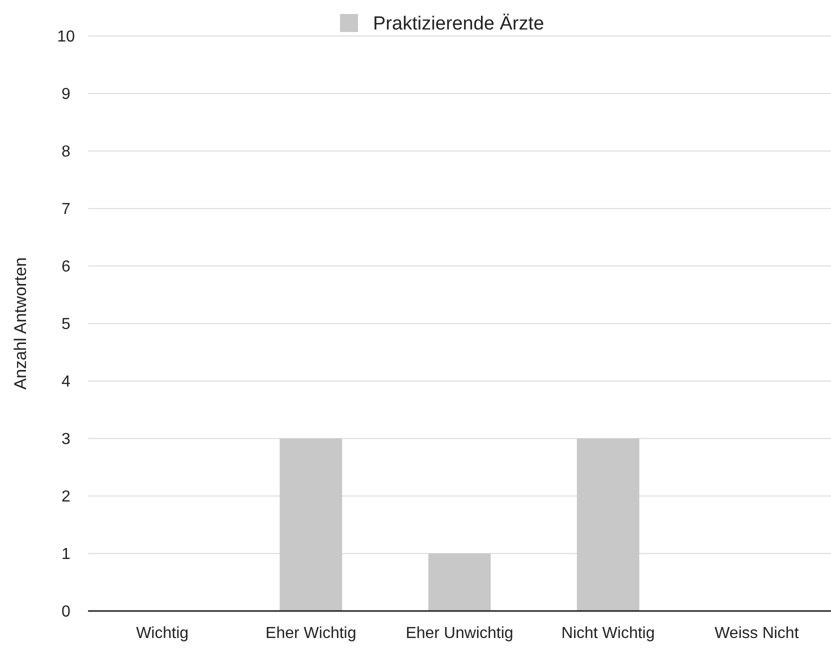 The image size is (831, 648). I want to click on y-tick-label: 7, so click(66, 209).